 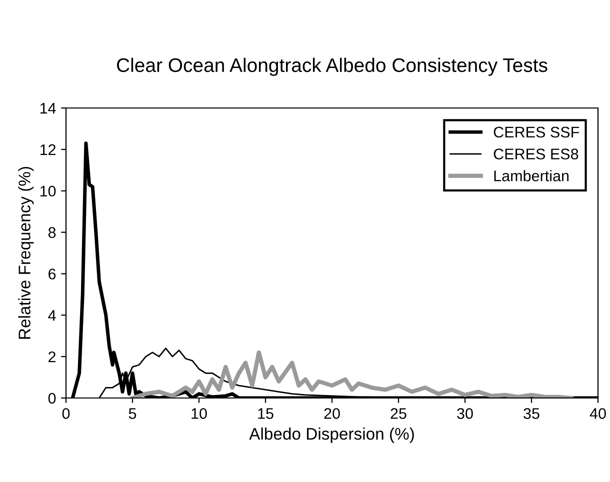 What do you see at coordinates (52, 232) in the screenshot?
I see `y-tick-label: 8` at bounding box center [52, 232].